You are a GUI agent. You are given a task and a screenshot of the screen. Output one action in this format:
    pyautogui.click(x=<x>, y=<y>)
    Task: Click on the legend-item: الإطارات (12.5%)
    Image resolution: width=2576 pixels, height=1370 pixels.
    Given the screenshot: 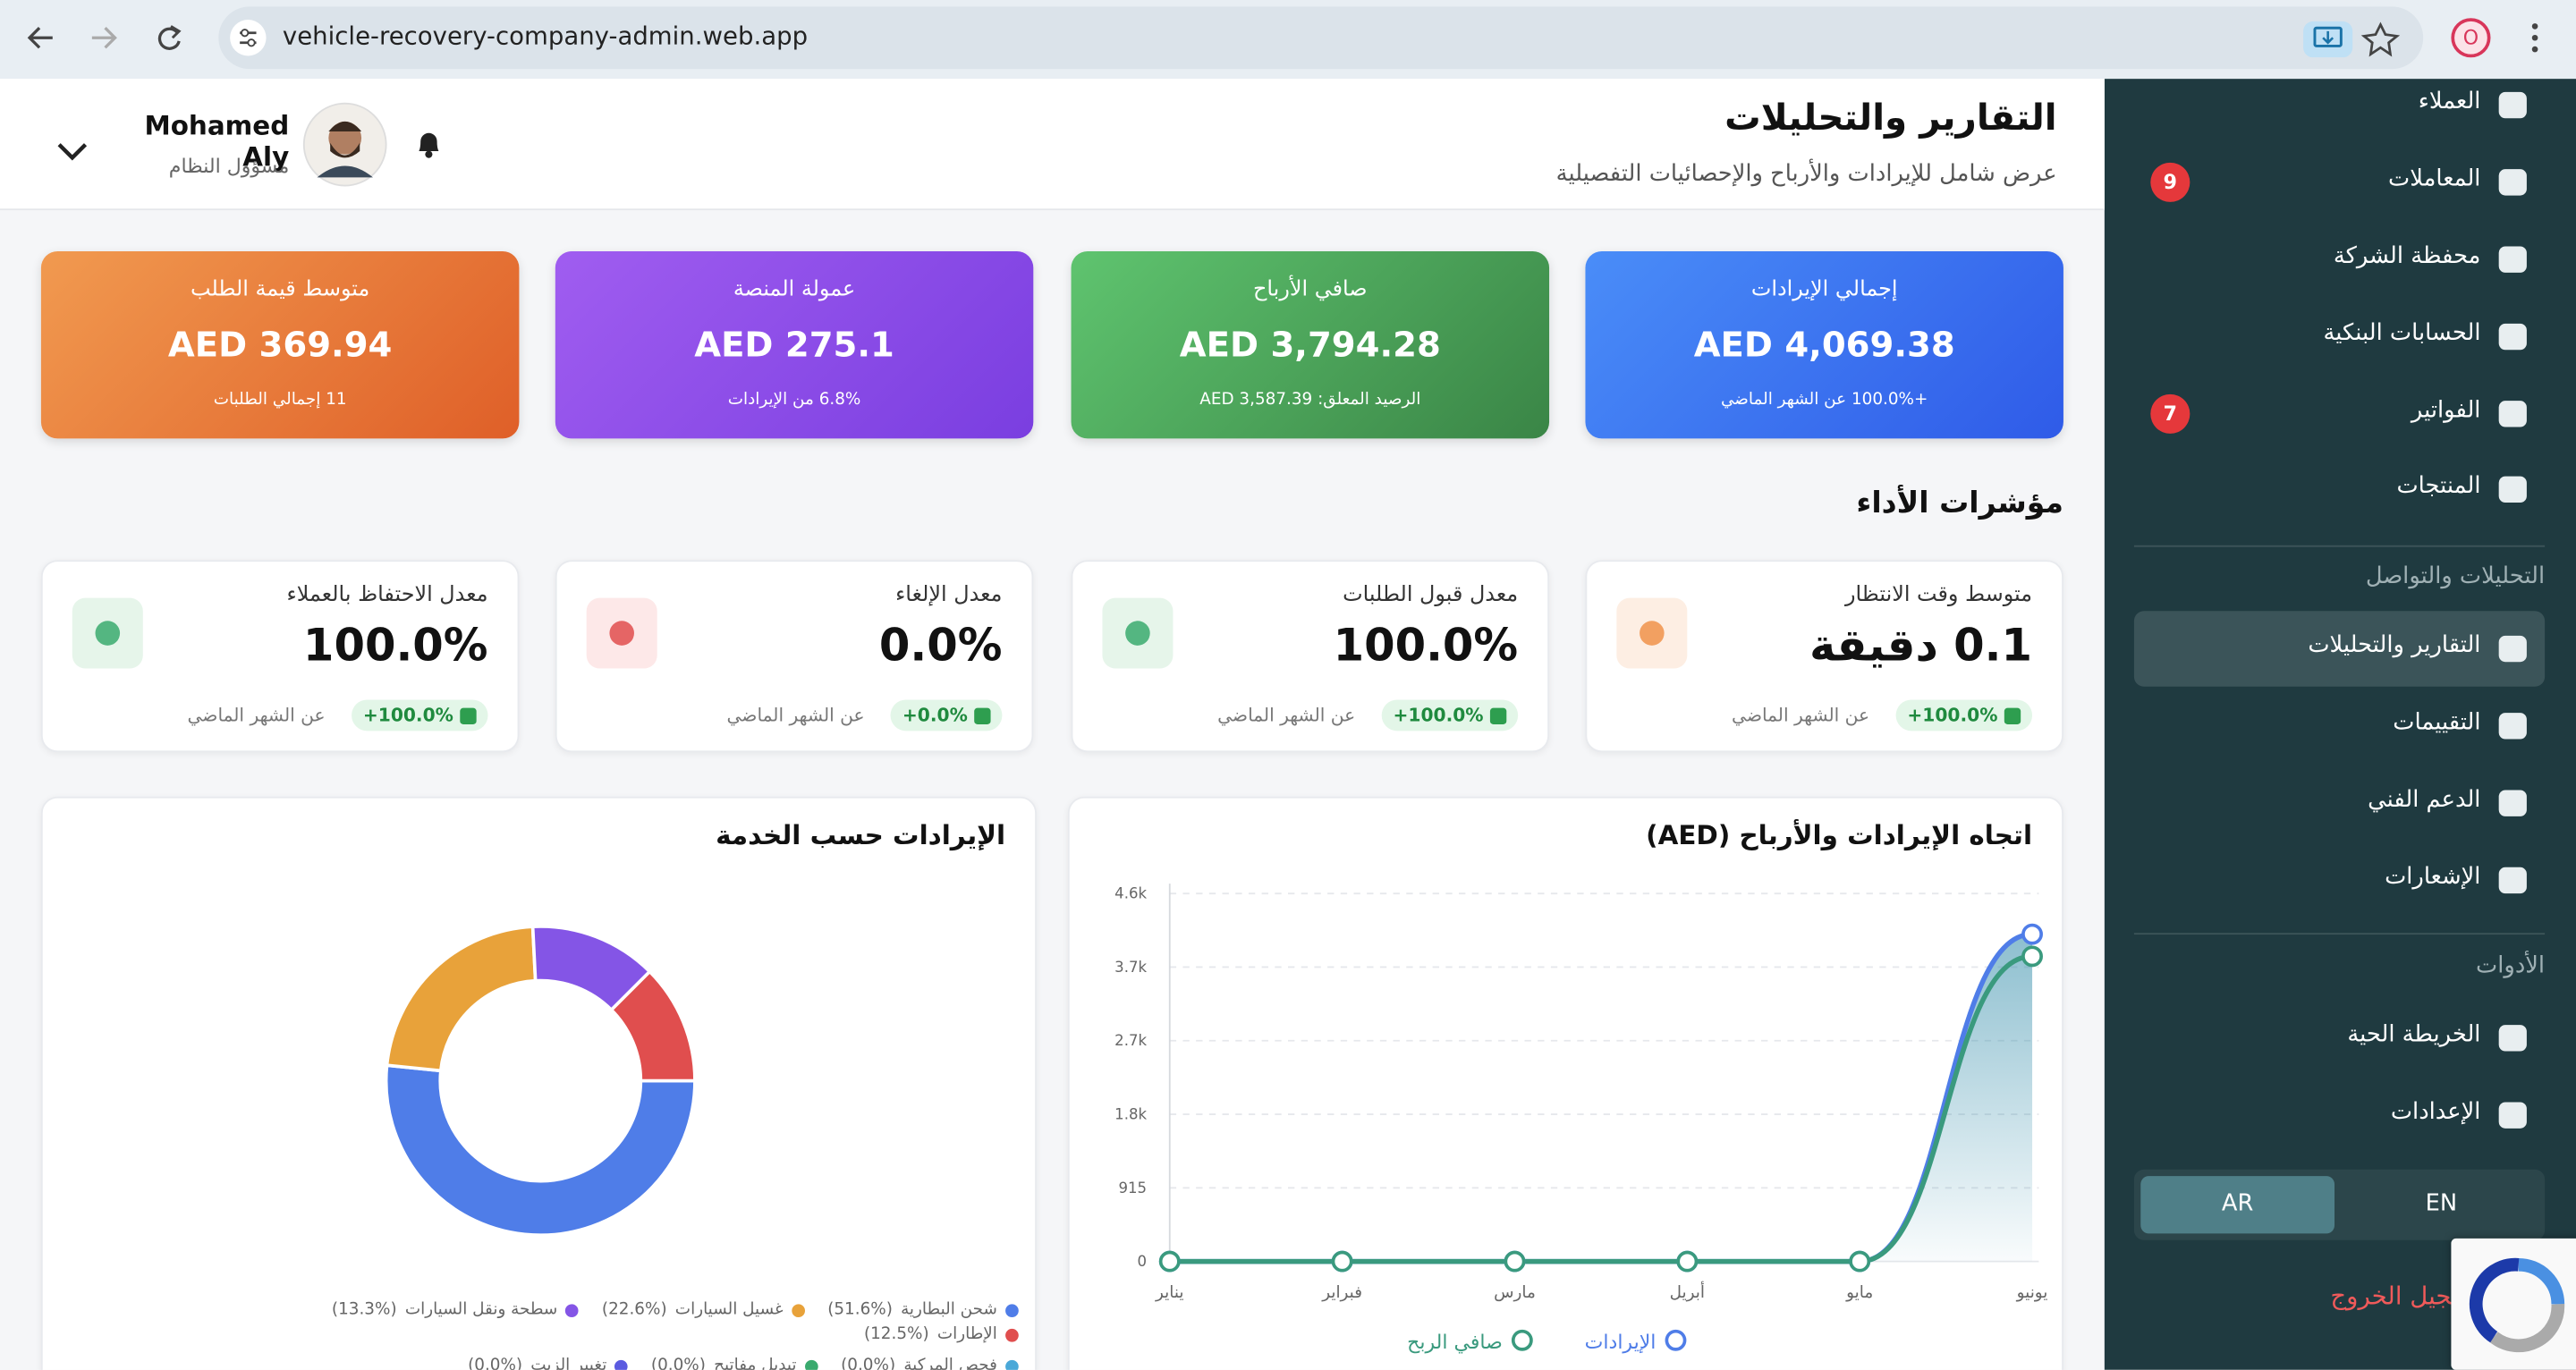 What is the action you would take?
    pyautogui.click(x=941, y=1334)
    